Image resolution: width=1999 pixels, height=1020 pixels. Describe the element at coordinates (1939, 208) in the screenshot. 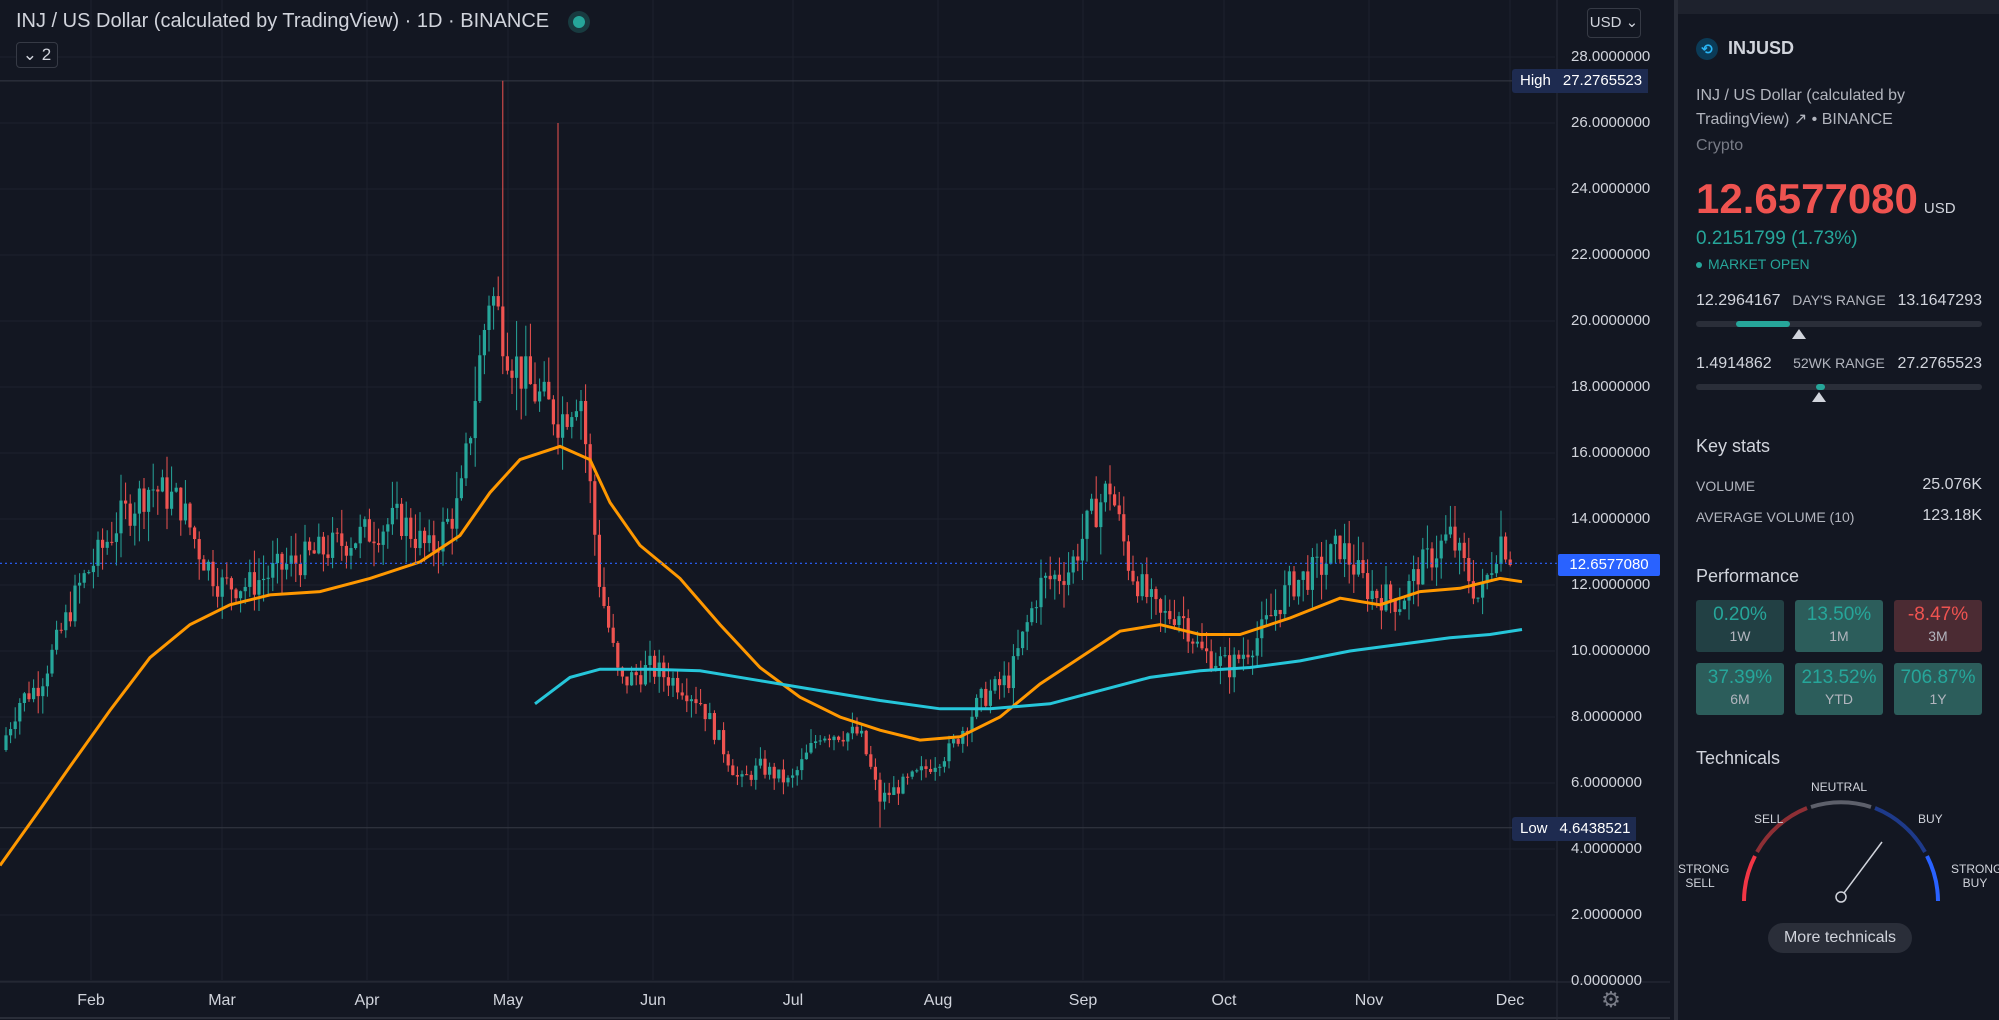

I see `price-currency: USD` at that location.